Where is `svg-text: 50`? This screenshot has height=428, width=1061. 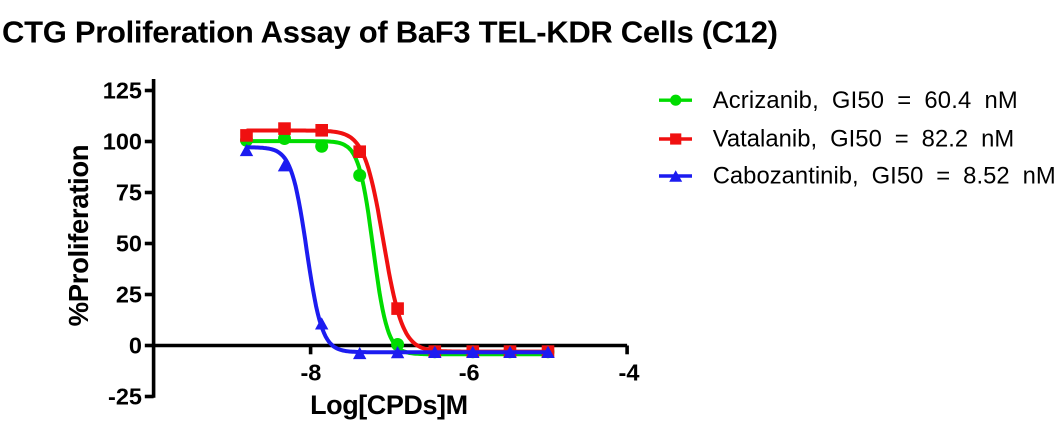
svg-text: 50 is located at coordinates (129, 244).